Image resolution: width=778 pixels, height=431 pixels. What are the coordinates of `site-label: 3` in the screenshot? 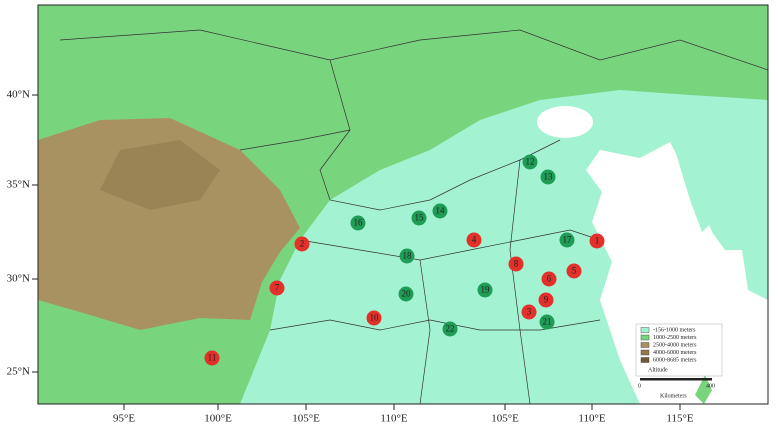 It's located at (529, 312).